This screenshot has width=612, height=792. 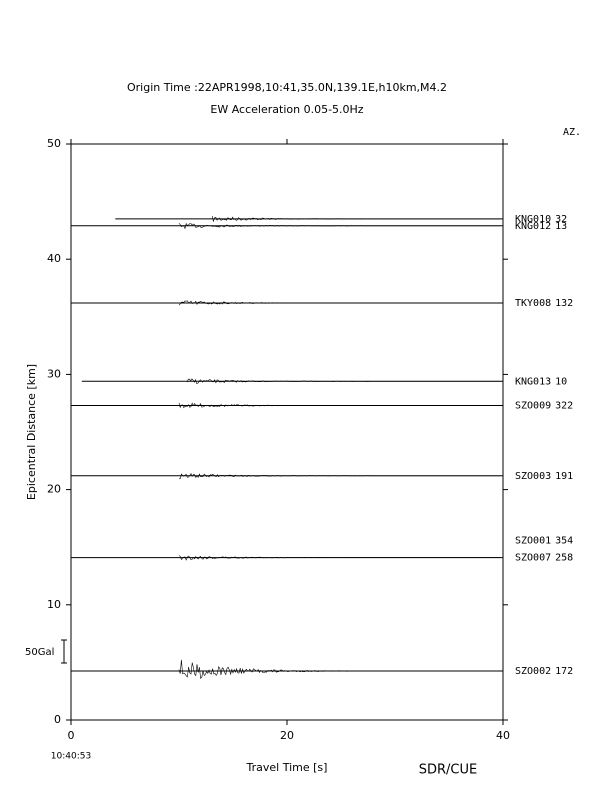 I want to click on station-name: SZO001, so click(x=533, y=540).